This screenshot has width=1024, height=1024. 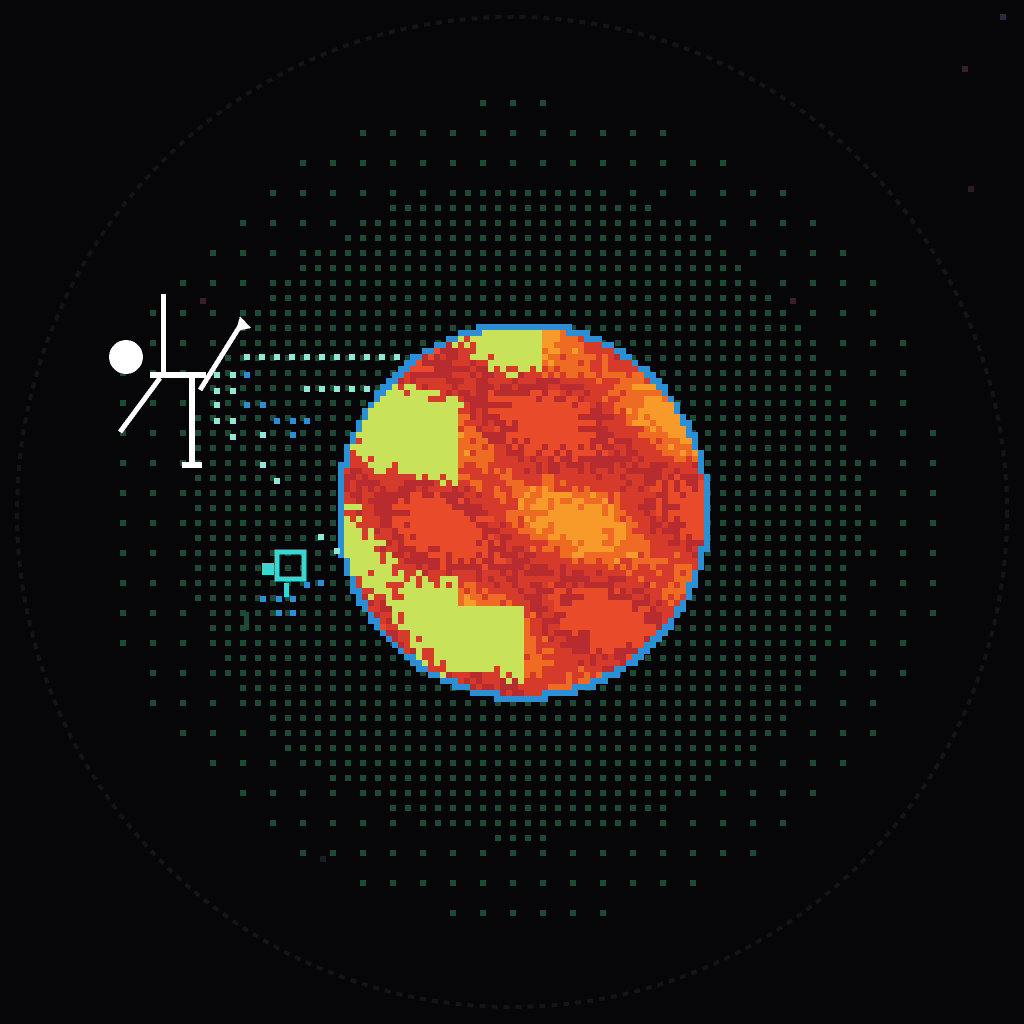 I want to click on beam-dot, so click(x=217, y=375).